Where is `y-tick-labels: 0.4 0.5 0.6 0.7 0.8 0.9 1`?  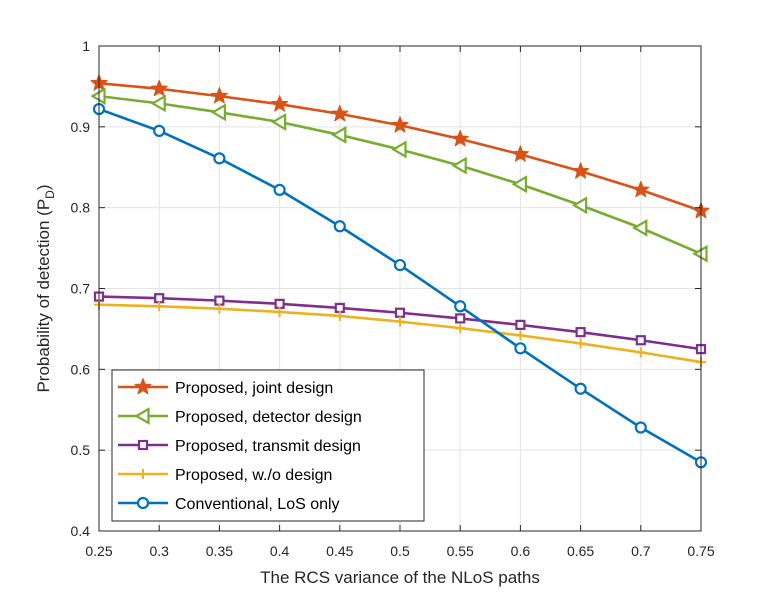 y-tick-labels: 0.4 0.5 0.6 0.7 0.8 0.9 1 is located at coordinates (81, 288).